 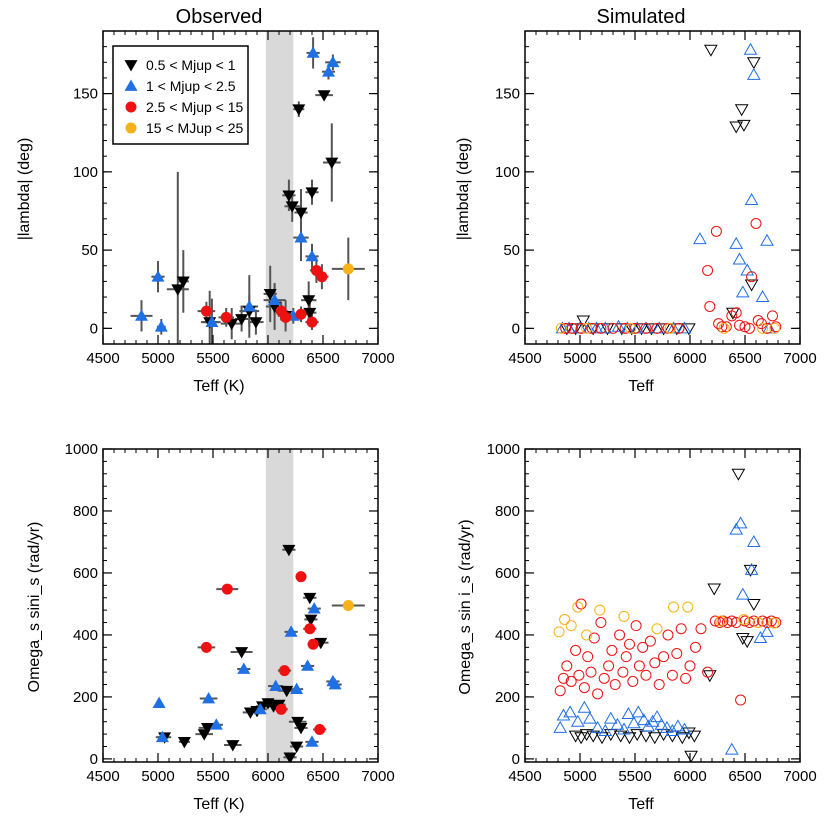 I want to click on x-tick-label-simulated-lambda-4: 6500, so click(x=744, y=358).